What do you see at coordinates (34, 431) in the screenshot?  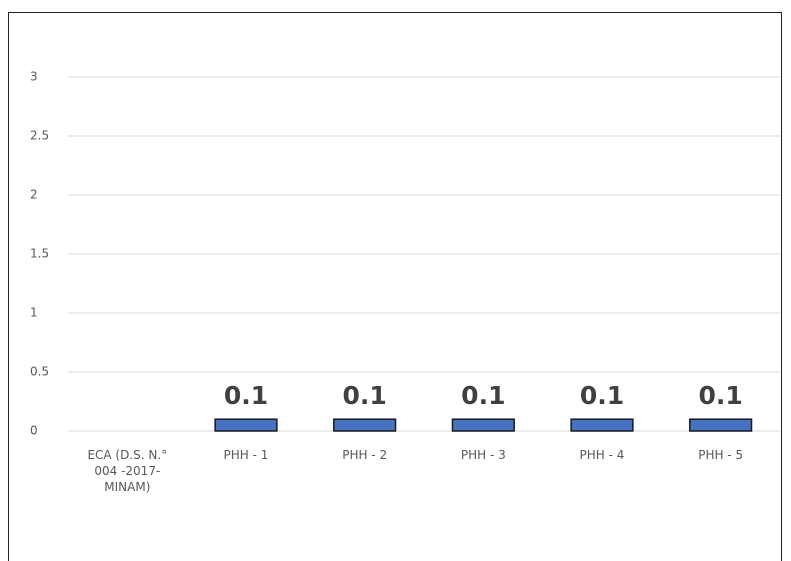 I see `y-tick-label: 0` at bounding box center [34, 431].